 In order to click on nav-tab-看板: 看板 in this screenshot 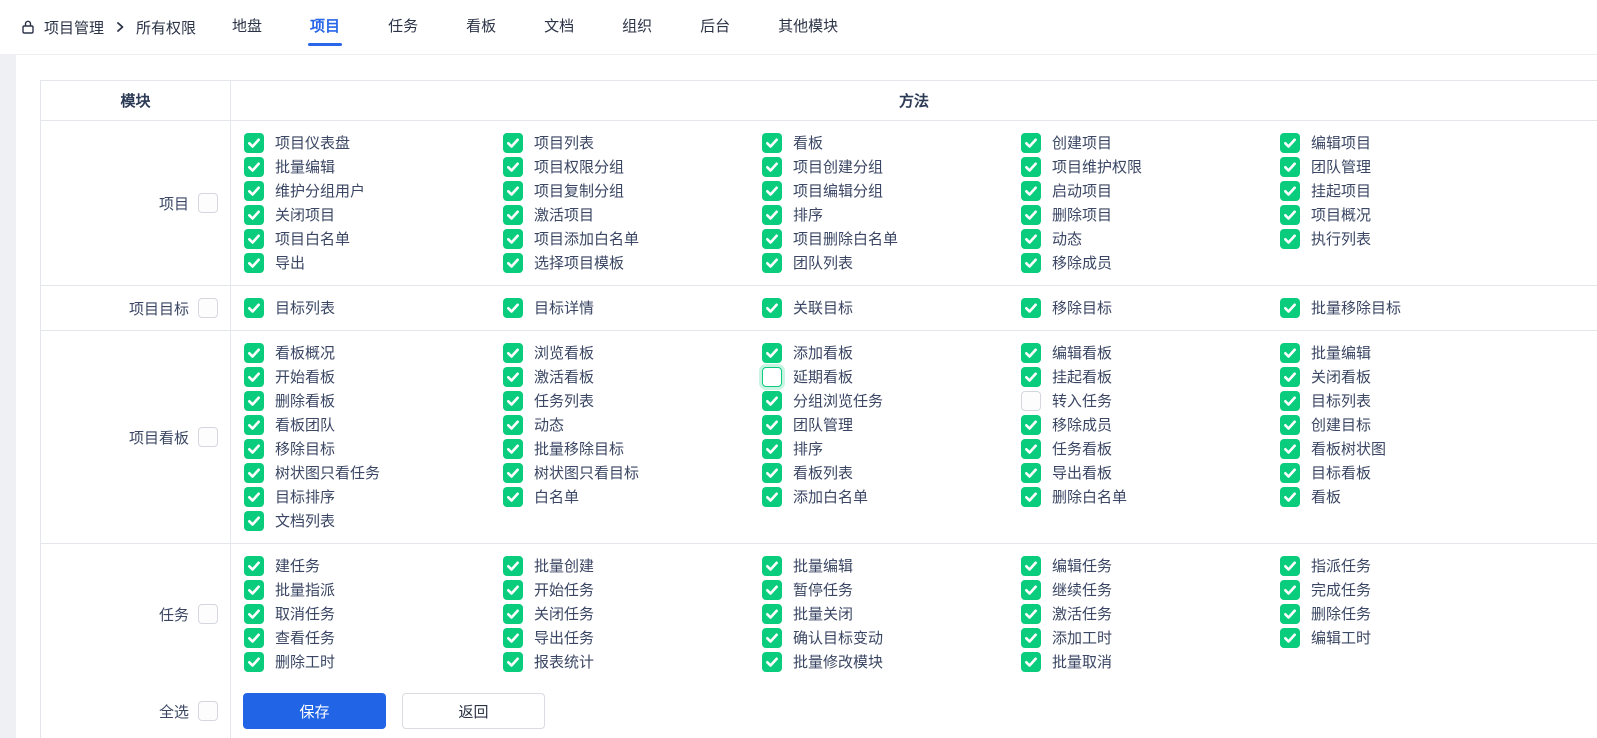, I will do `click(481, 26)`.